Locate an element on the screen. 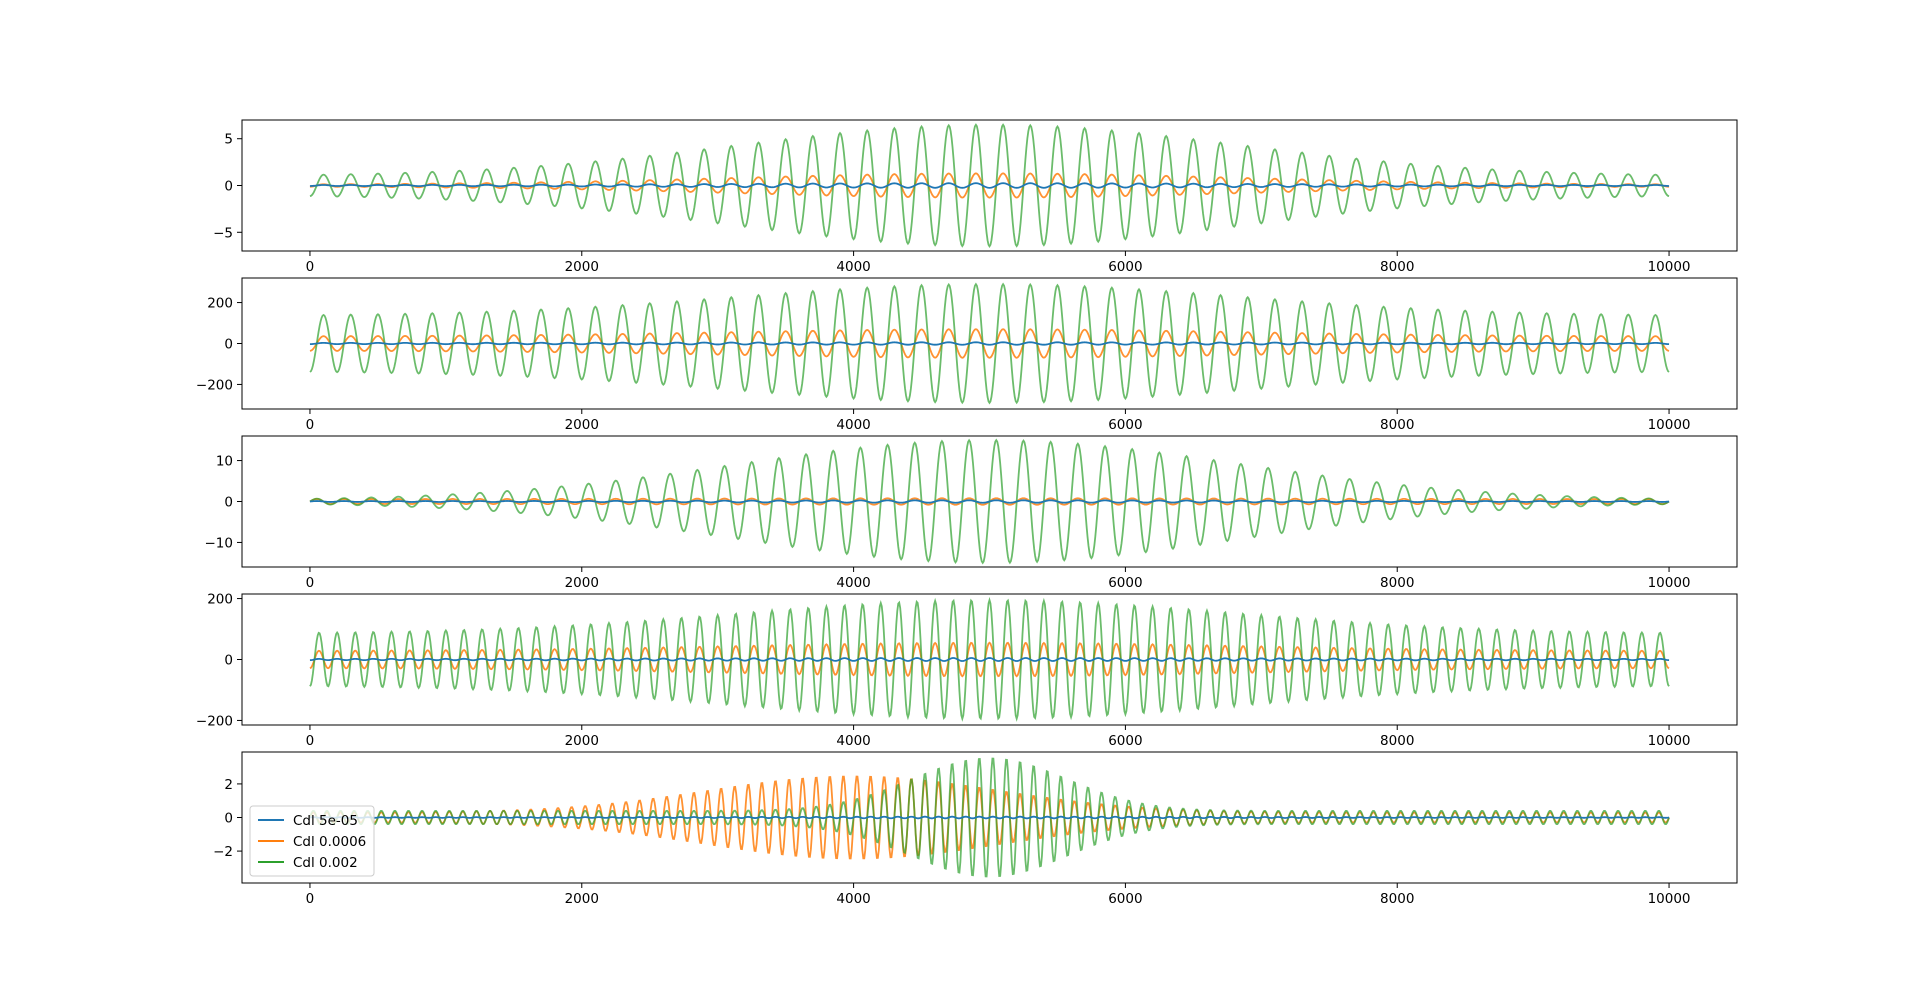  legend: Cdl 5e-05 Cdl 0.0006 Cdl 0.002 is located at coordinates (312, 841).